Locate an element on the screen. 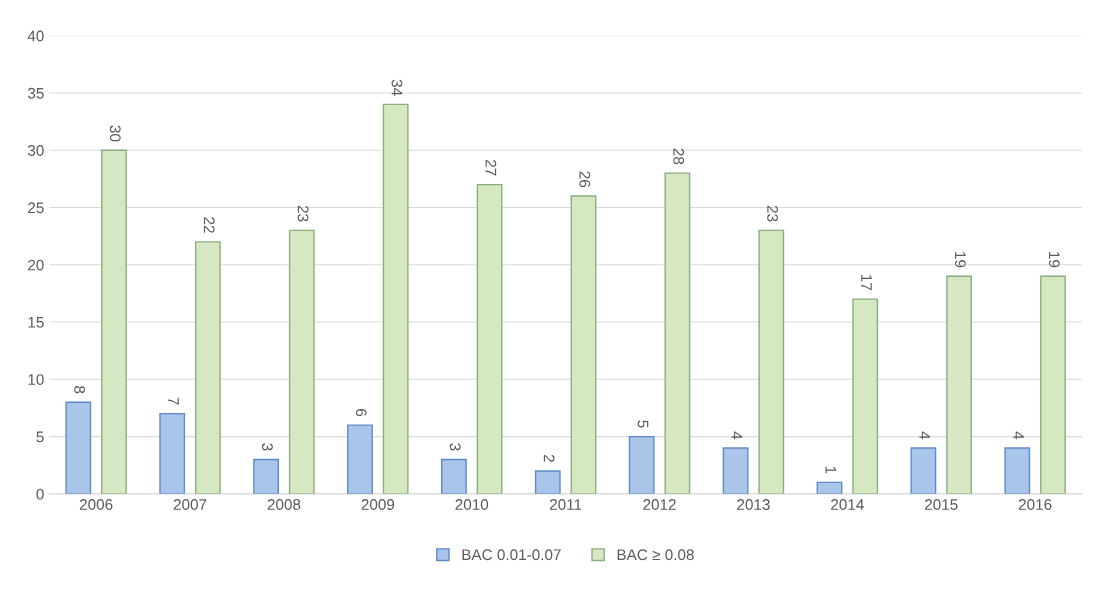  data-label: 34 is located at coordinates (397, 87).